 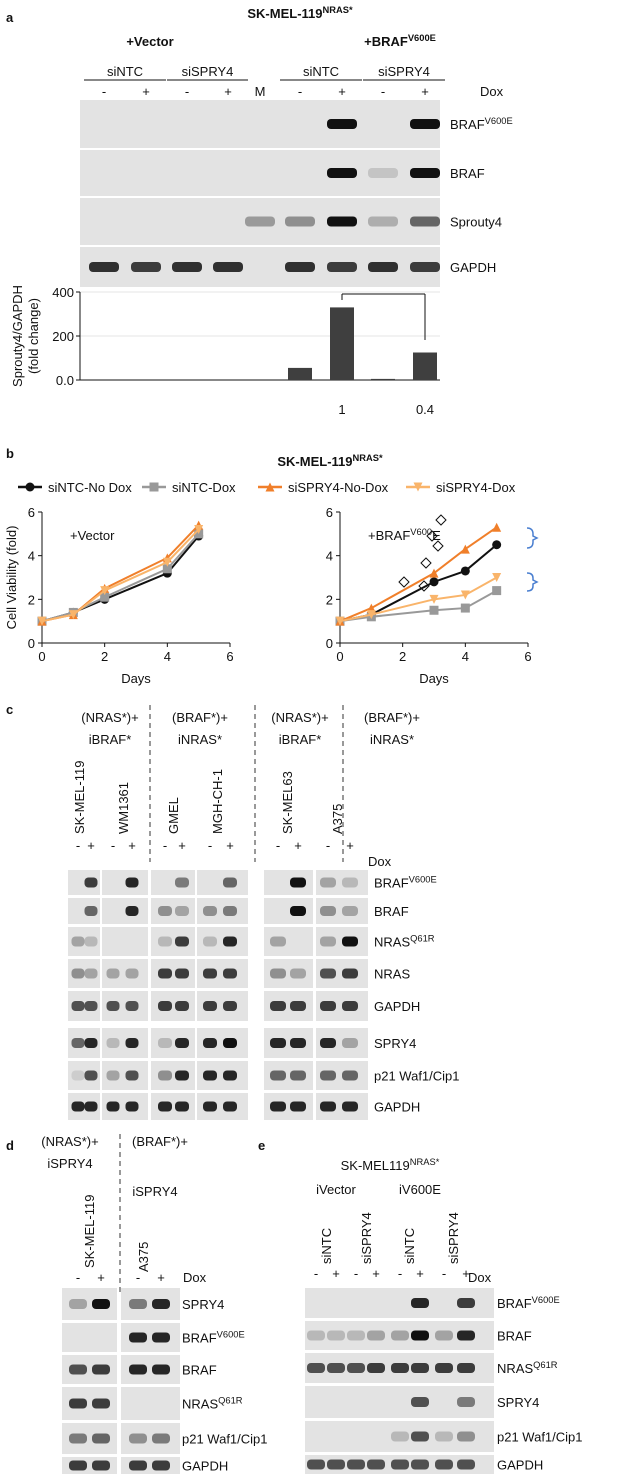 I want to click on blot-label: SPRY4, so click(x=395, y=1043).